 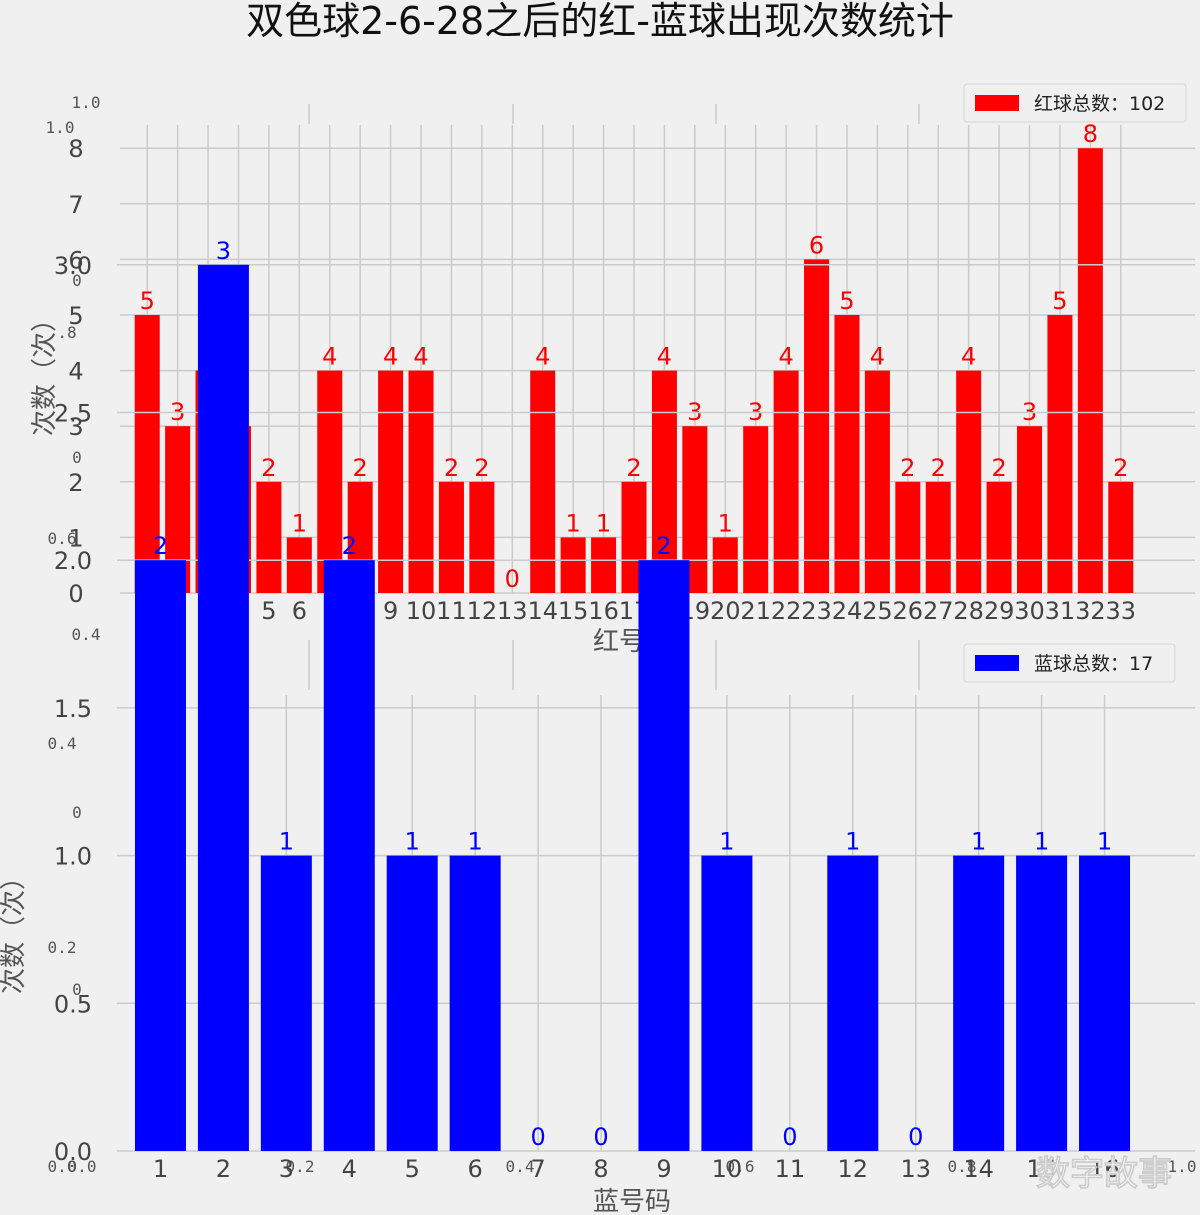 I want to click on overlay-x-tick: 1.0, so click(x=1182, y=1166).